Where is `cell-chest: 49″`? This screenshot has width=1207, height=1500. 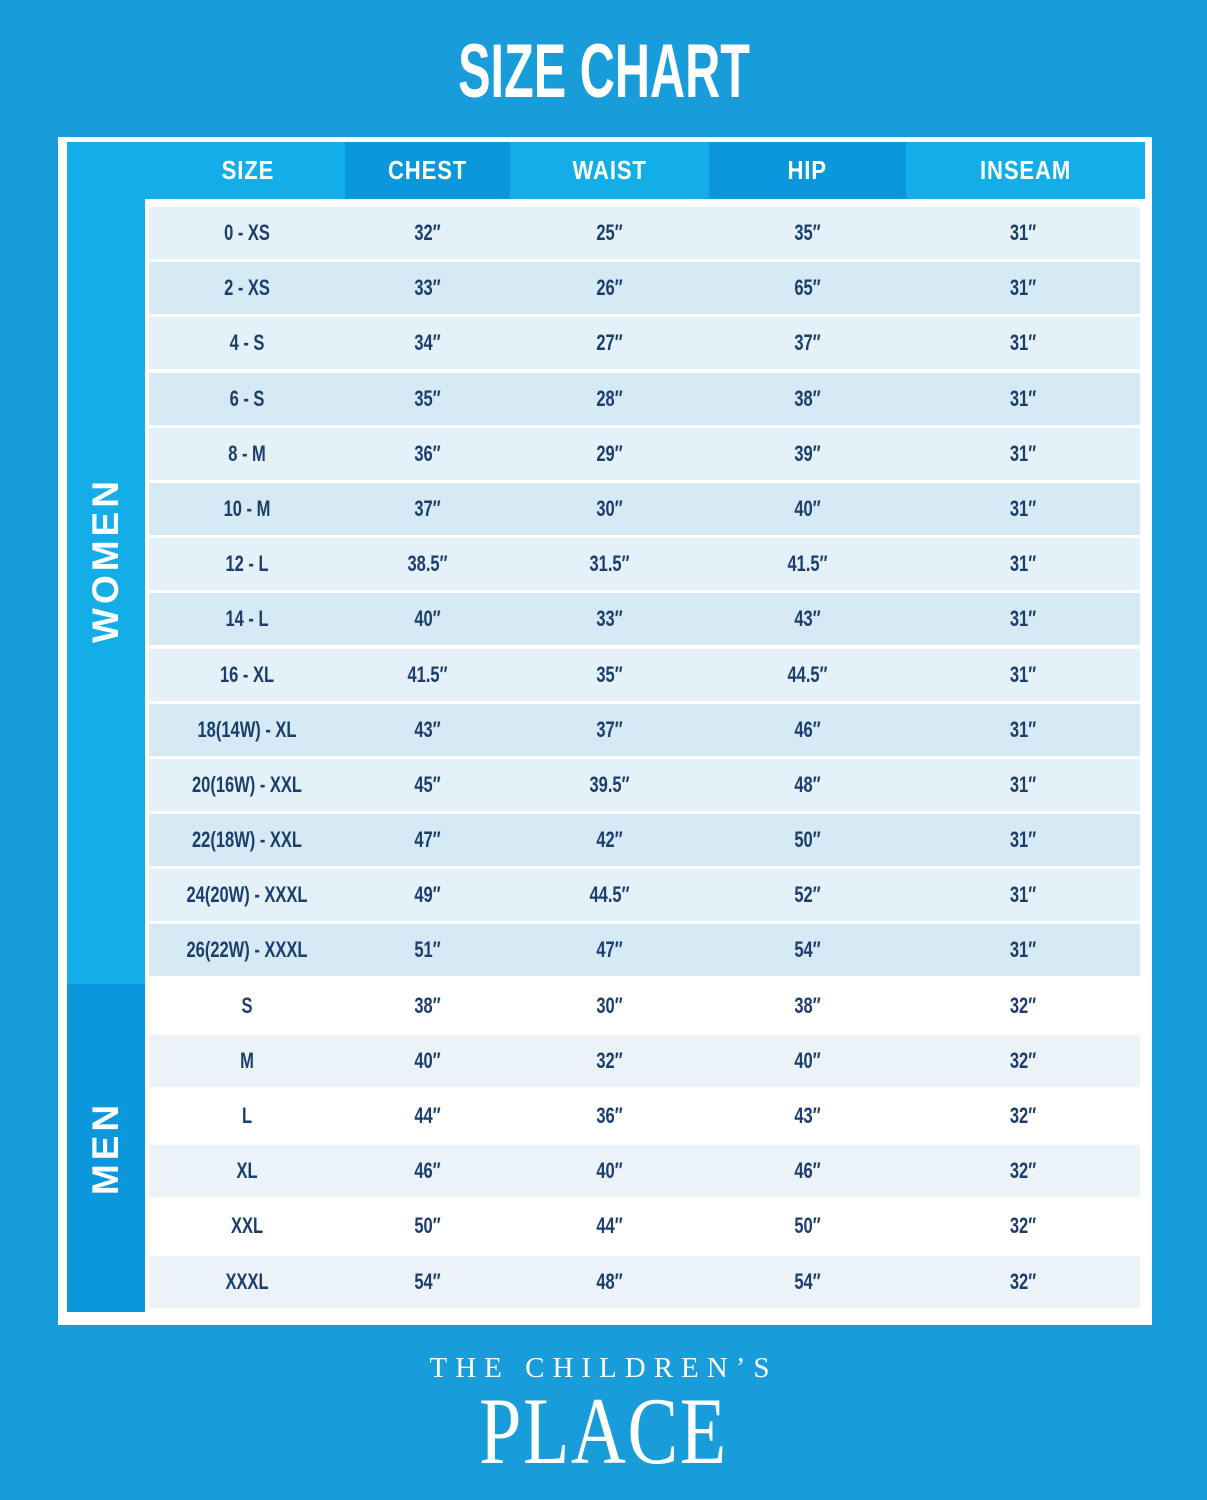
cell-chest: 49″ is located at coordinates (427, 895).